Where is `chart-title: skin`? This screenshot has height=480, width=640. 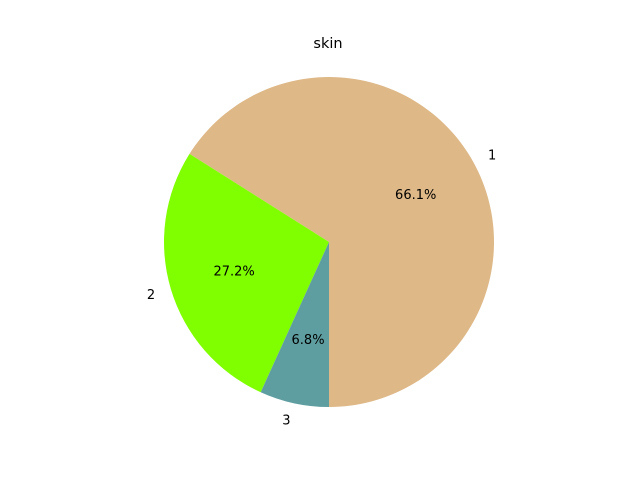 chart-title: skin is located at coordinates (327, 44).